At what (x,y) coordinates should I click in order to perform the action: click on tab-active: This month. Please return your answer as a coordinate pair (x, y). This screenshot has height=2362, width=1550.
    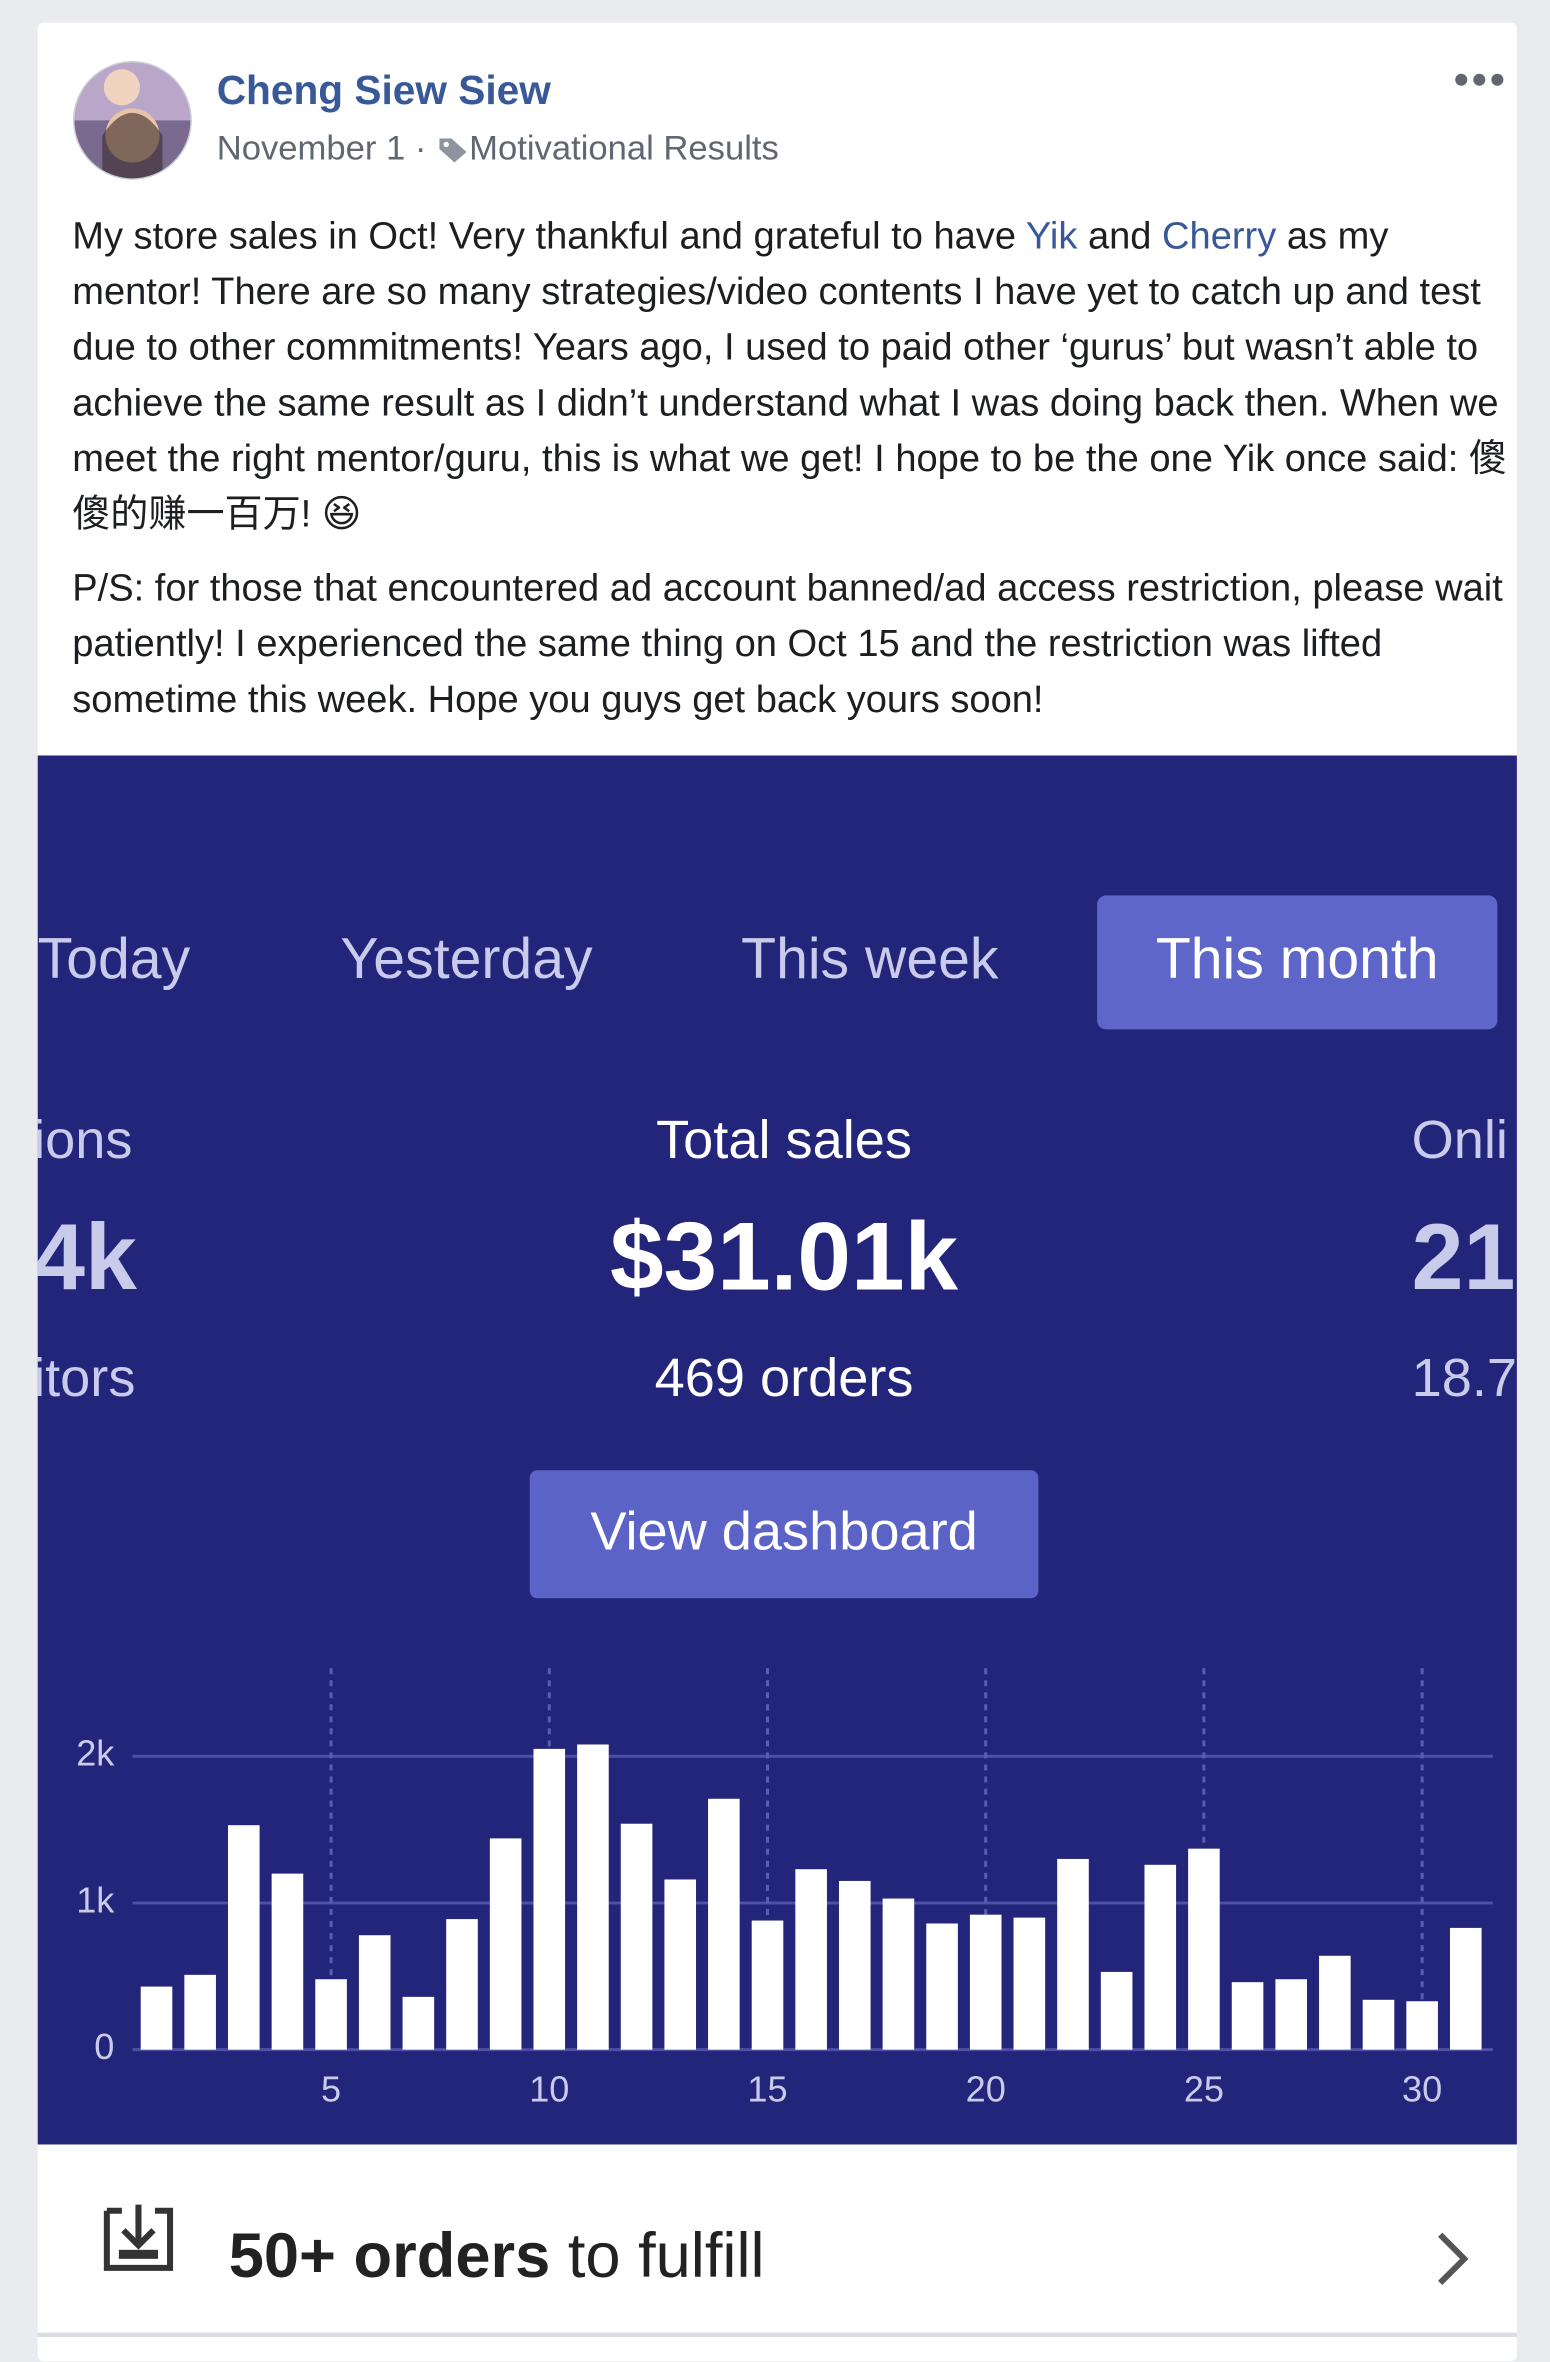
    Looking at the image, I should click on (1297, 959).